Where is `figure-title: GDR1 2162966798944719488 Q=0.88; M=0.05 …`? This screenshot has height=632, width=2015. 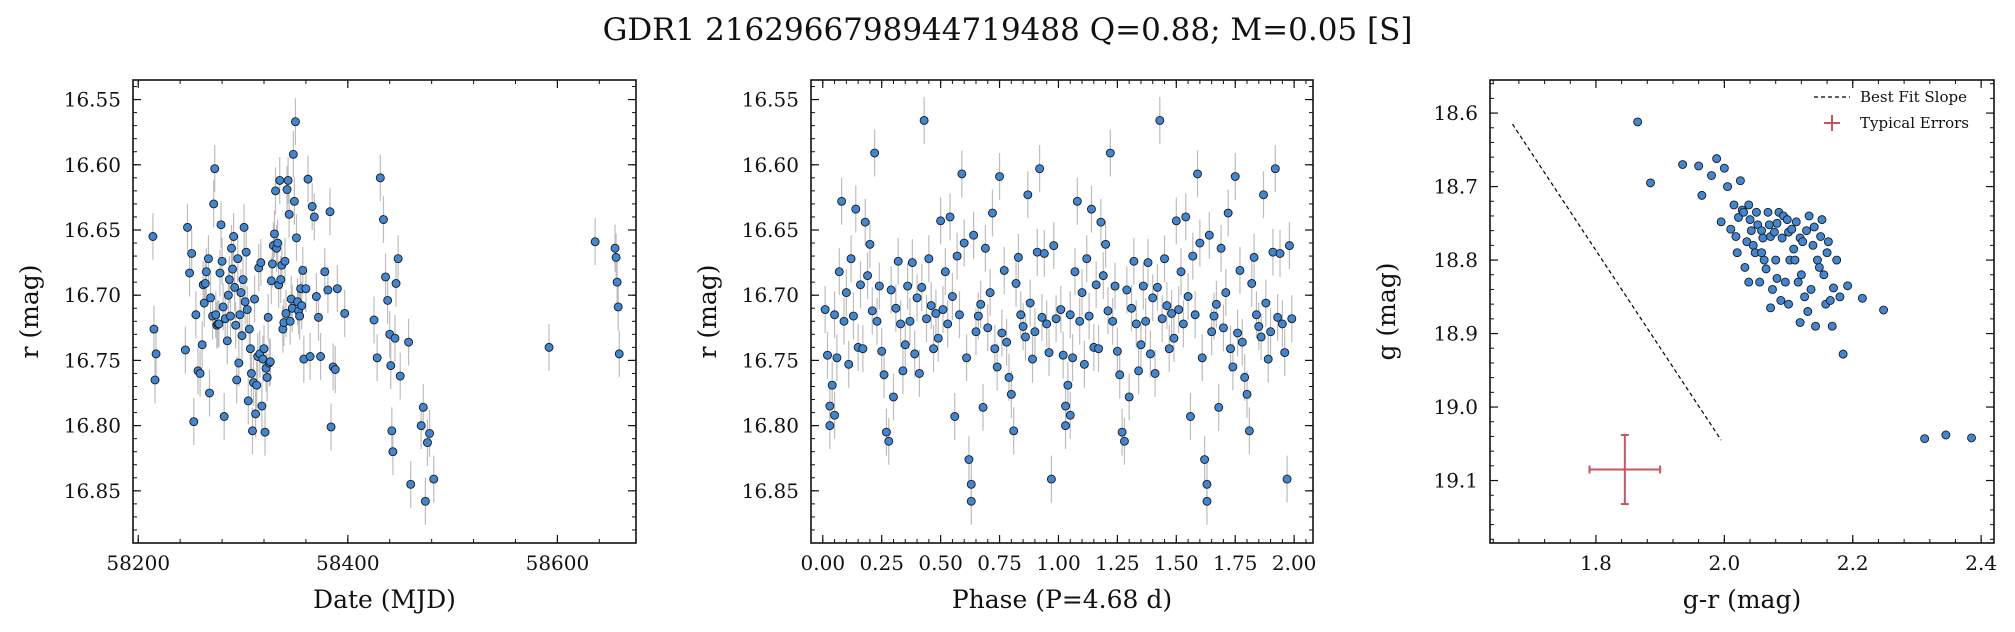 figure-title: GDR1 2162966798944719488 Q=0.88; M=0.05 … is located at coordinates (1007, 30).